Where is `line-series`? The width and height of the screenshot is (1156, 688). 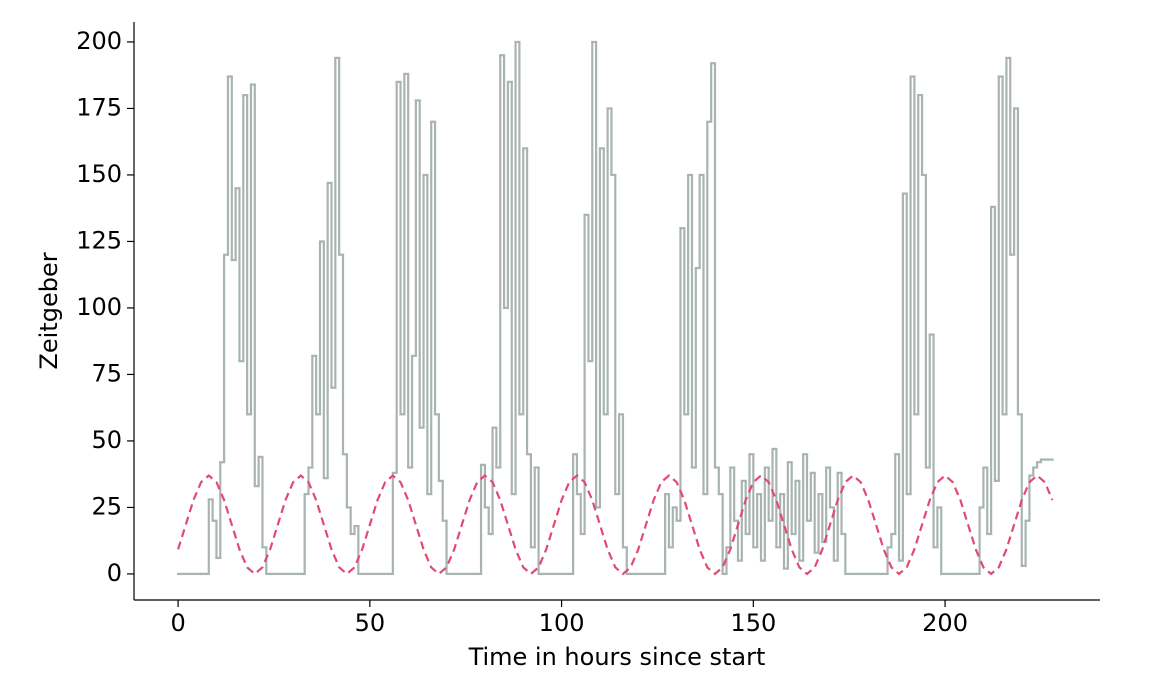 line-series is located at coordinates (615, 525).